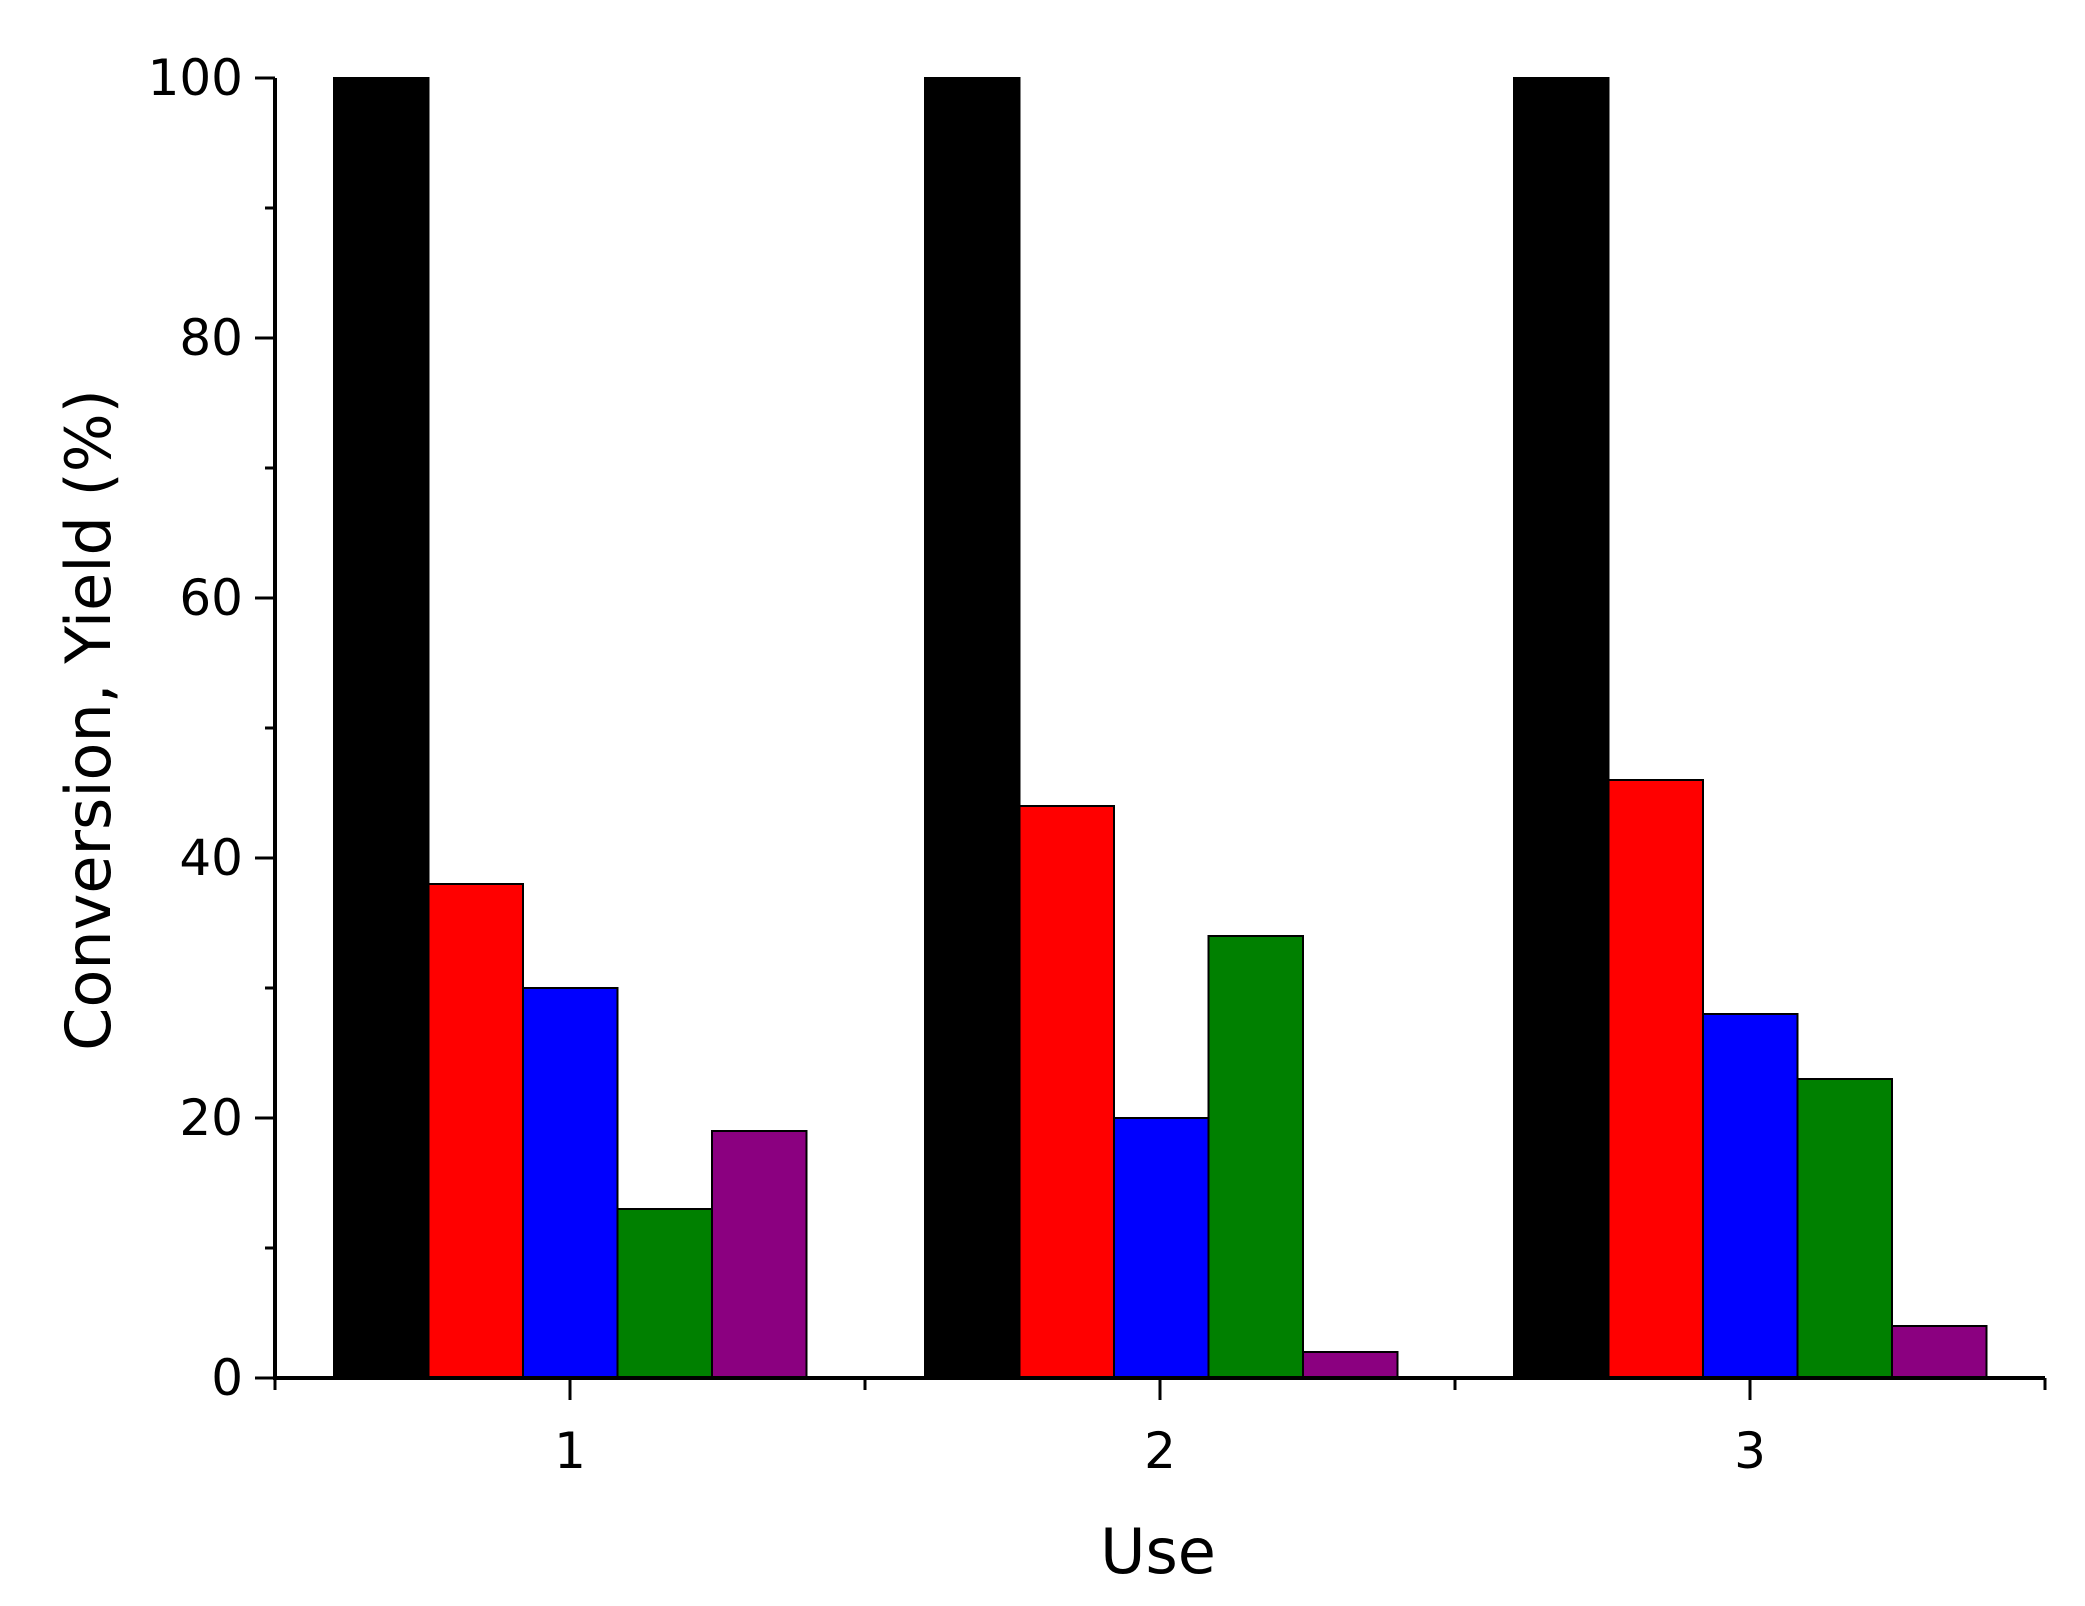  Describe the element at coordinates (211, 858) in the screenshot. I see `y-tick-label: 40` at that location.